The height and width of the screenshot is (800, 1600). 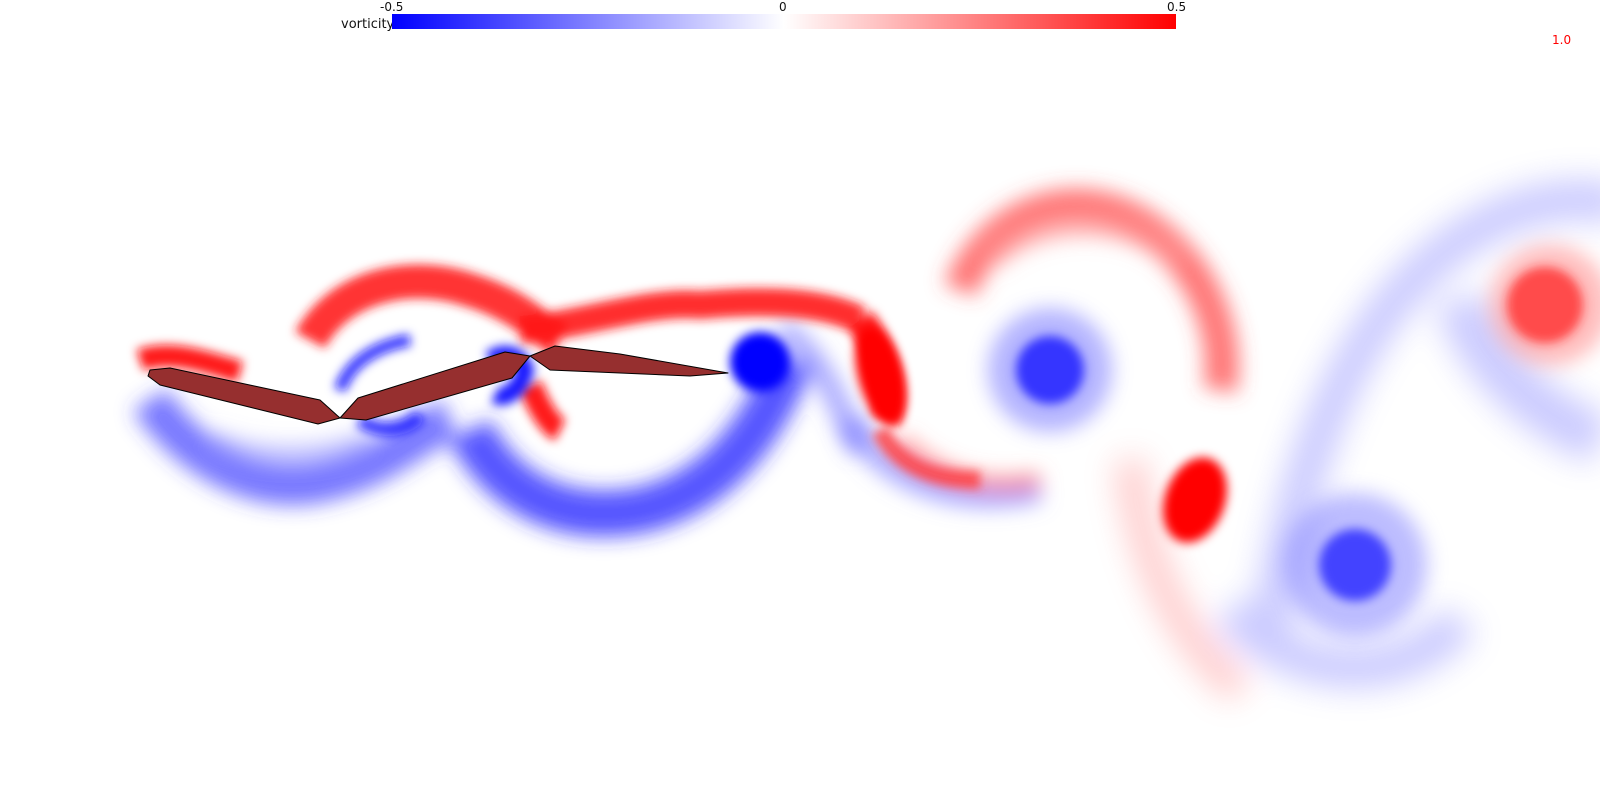 I want to click on vortex-red-core-mid, so click(x=880, y=375).